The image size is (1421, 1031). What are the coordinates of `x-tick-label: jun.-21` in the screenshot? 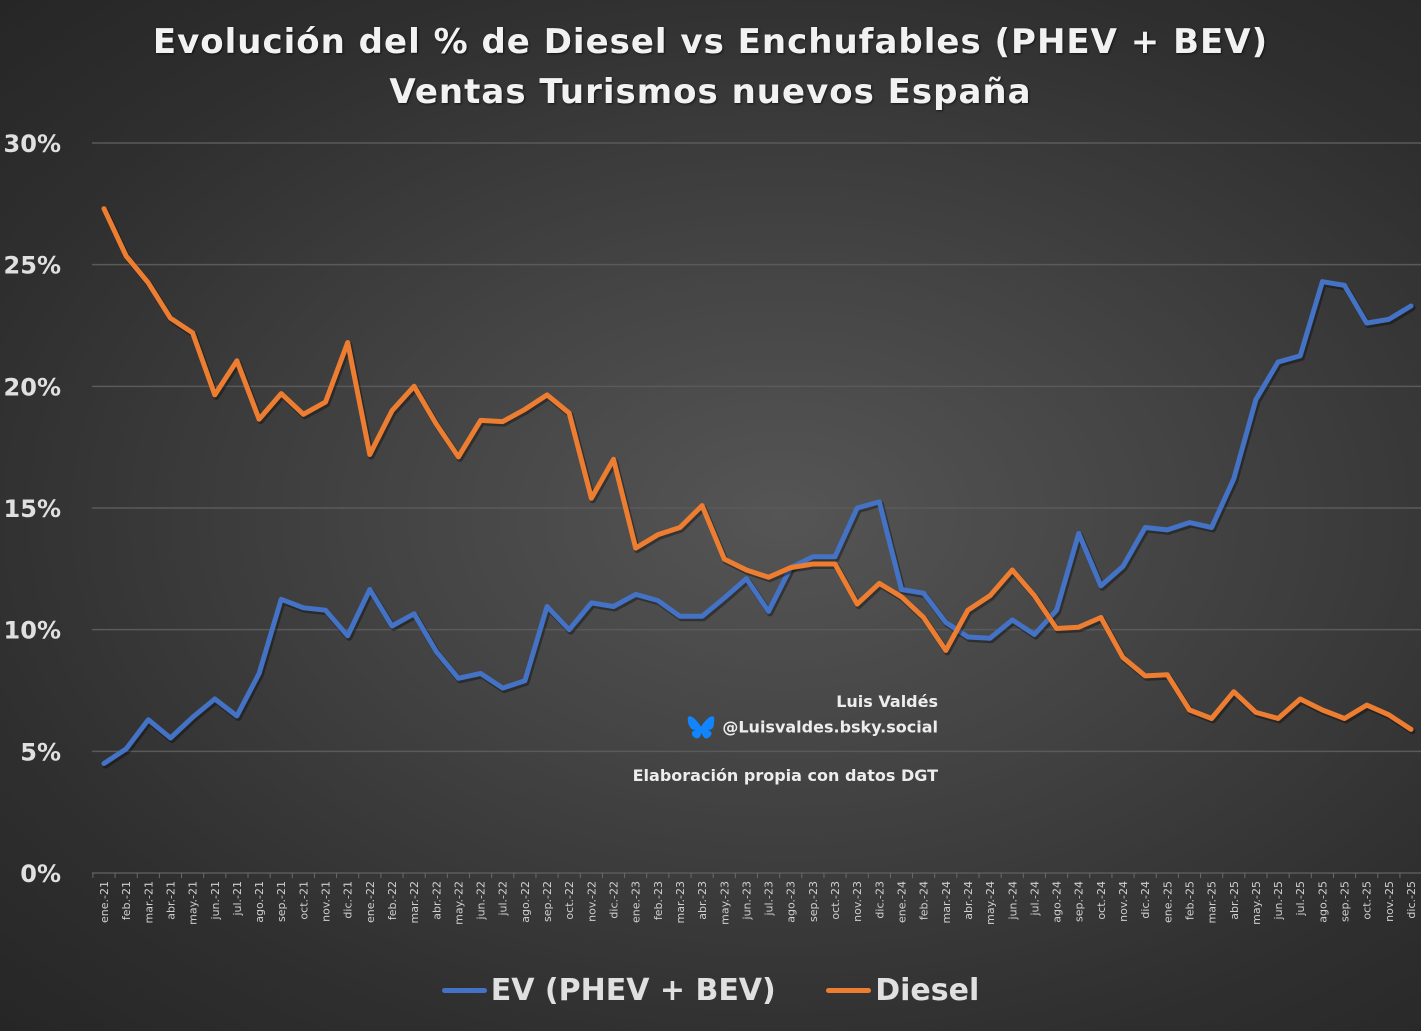 It's located at (215, 900).